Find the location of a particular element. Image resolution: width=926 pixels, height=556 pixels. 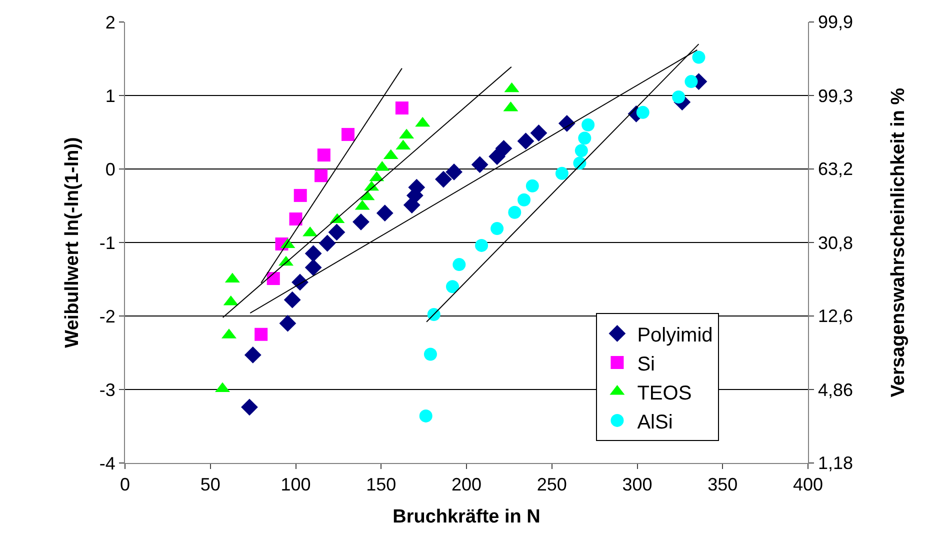

text: 30,8 is located at coordinates (836, 243).